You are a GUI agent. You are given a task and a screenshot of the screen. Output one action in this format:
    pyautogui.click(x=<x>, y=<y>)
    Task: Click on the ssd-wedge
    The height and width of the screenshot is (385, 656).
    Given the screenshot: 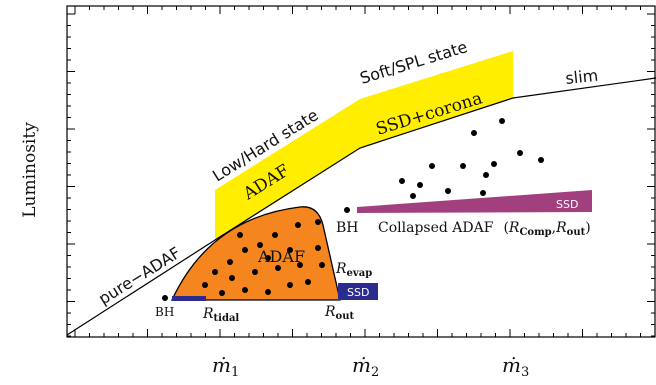 What is the action you would take?
    pyautogui.click(x=474, y=201)
    